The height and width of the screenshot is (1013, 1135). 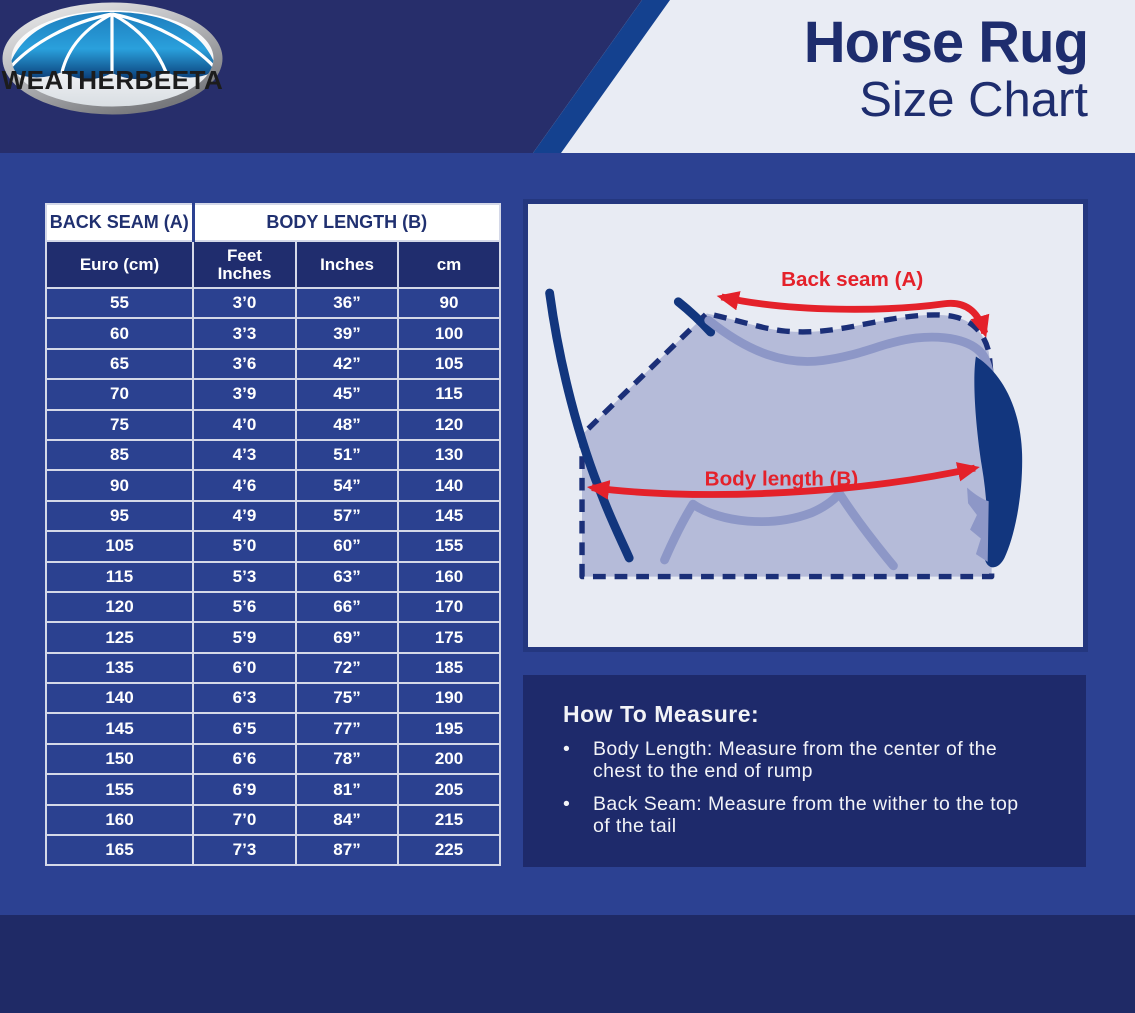 What do you see at coordinates (347, 789) in the screenshot?
I see `table-cell: 81”` at bounding box center [347, 789].